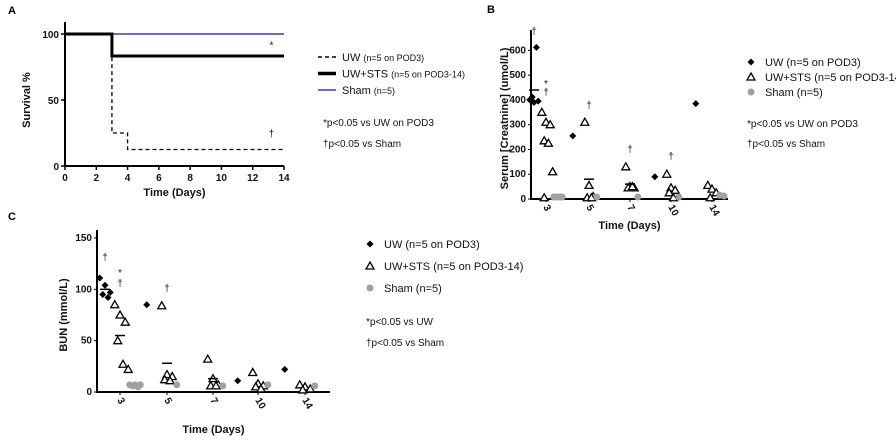  I want to click on x-tick-label: 5, so click(589, 208).